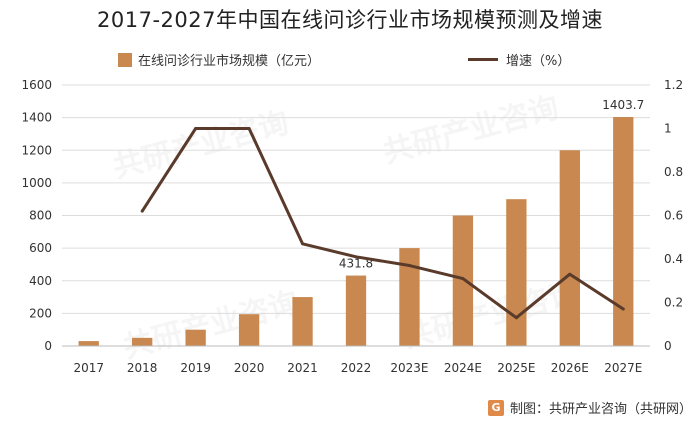 The width and height of the screenshot is (700, 427). What do you see at coordinates (350, 20) in the screenshot?
I see `chart-title: 2017-2027年中国在线问诊行业市场规模预测及增速` at bounding box center [350, 20].